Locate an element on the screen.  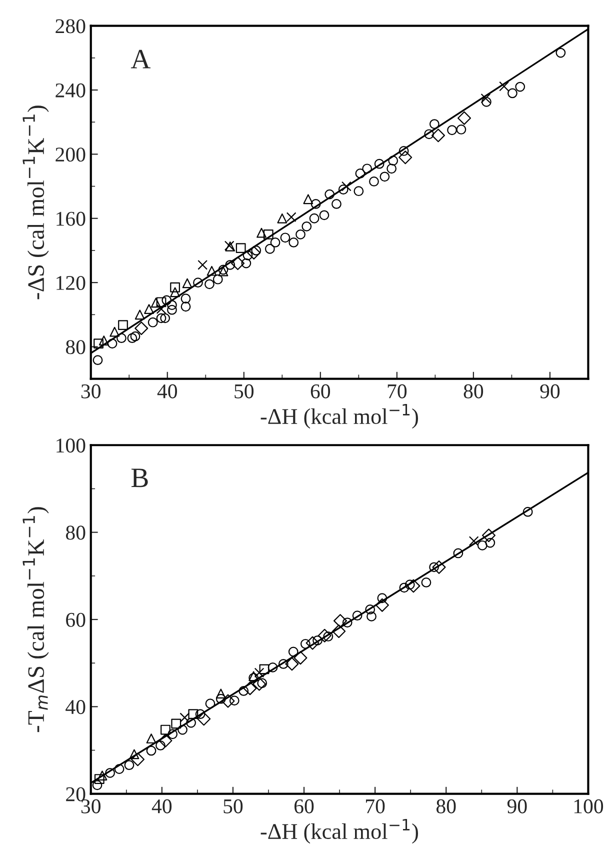
y-tick-label: 60 is located at coordinates (76, 619).